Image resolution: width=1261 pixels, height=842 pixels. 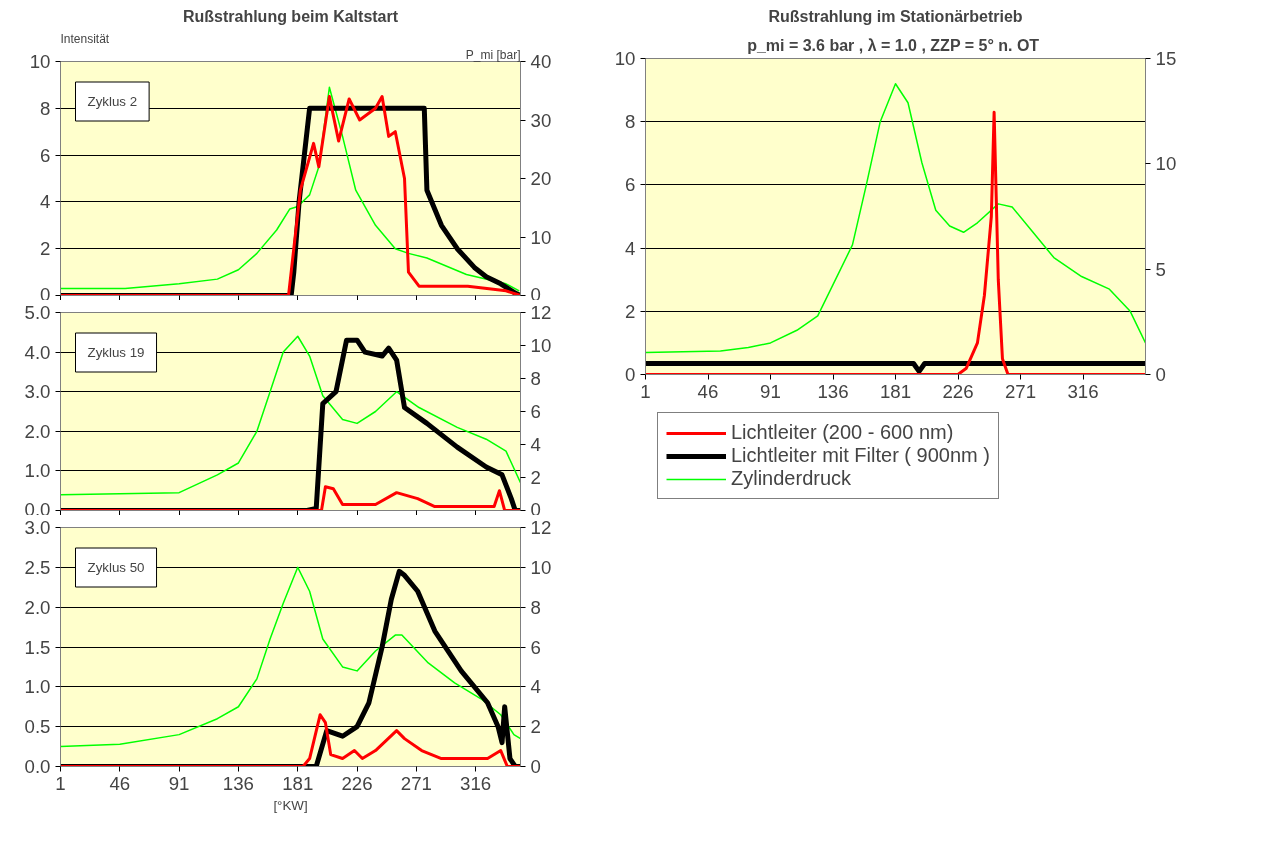 I want to click on chart-subtitle: p_mi = 3.6 bar , λ = 1.0 , ZZP = 5° n. OT, so click(x=893, y=45).